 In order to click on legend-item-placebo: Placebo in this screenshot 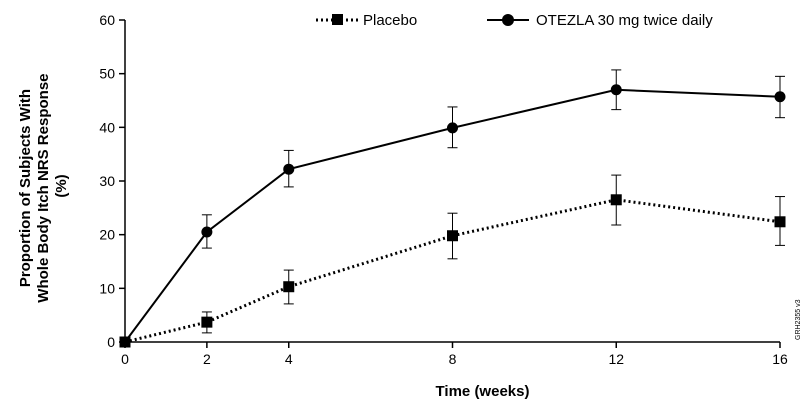, I will do `click(366, 20)`.